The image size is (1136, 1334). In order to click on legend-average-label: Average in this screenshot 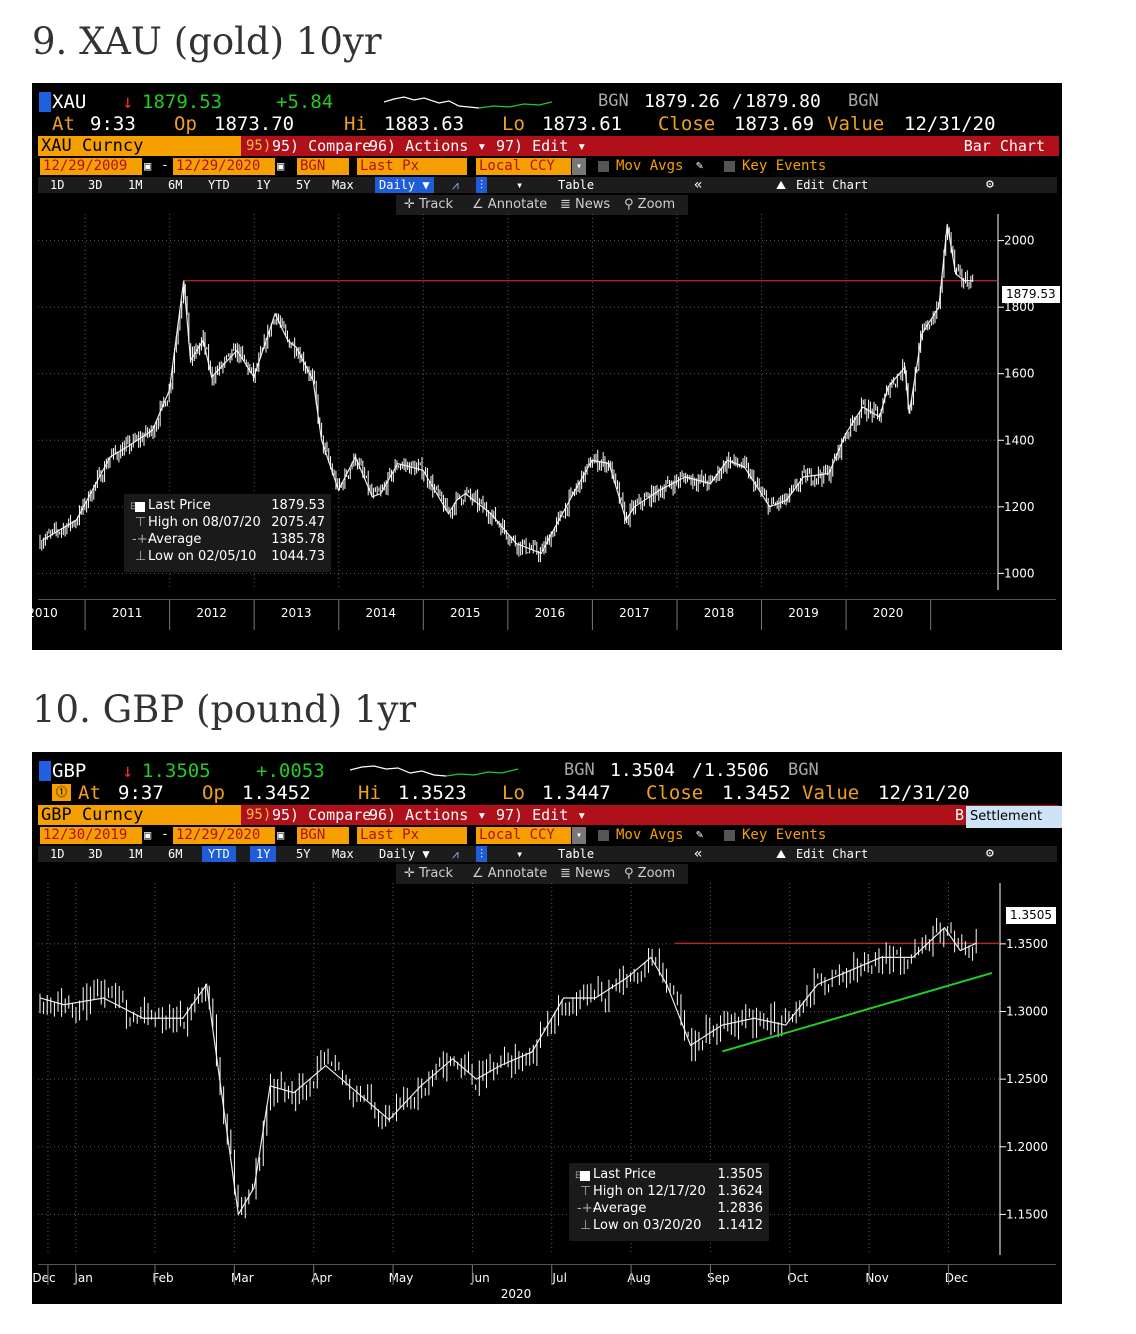, I will do `click(620, 1208)`.